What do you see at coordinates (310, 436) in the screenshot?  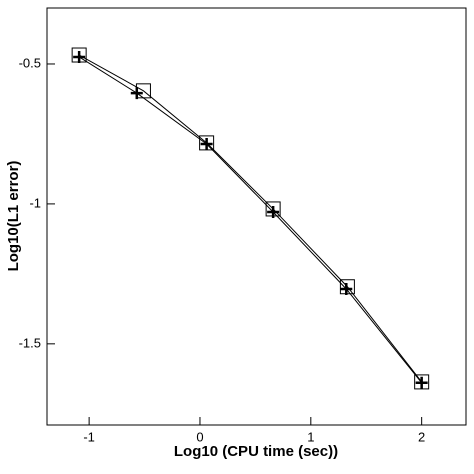 I see `x-tick-label: 1` at bounding box center [310, 436].